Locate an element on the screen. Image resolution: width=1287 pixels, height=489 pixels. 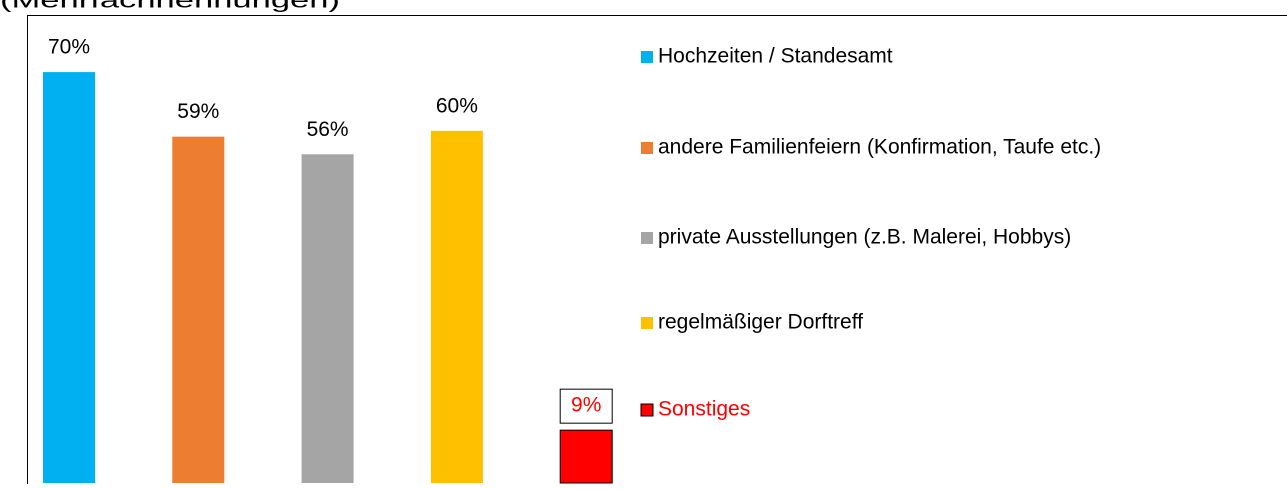
value-label: 59% is located at coordinates (198, 111).